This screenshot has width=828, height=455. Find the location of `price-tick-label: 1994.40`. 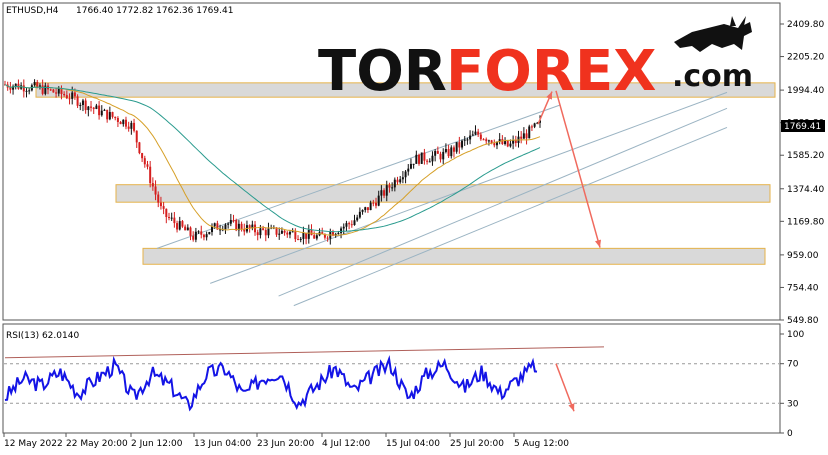

price-tick-label: 1994.40 is located at coordinates (805, 91).